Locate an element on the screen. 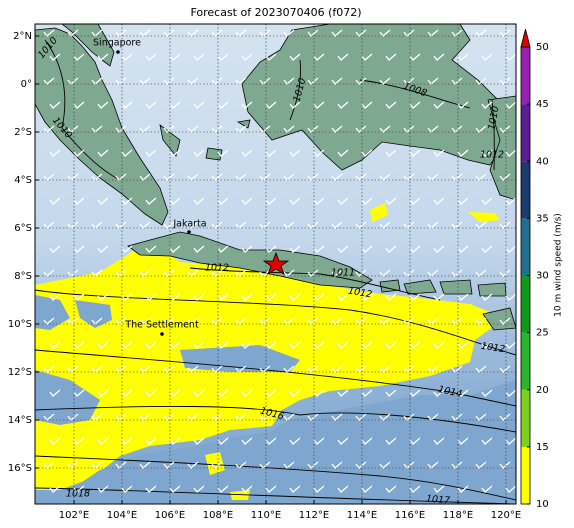 Image resolution: width=574 pixels, height=528 pixels. y-tick-label: 0° is located at coordinates (26, 84).